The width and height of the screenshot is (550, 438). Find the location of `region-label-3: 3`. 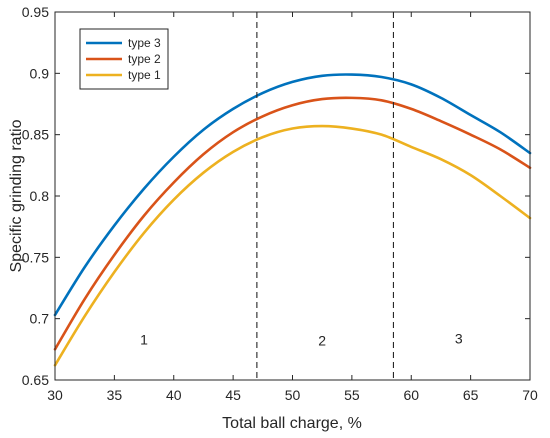

region-label-3: 3 is located at coordinates (459, 338).